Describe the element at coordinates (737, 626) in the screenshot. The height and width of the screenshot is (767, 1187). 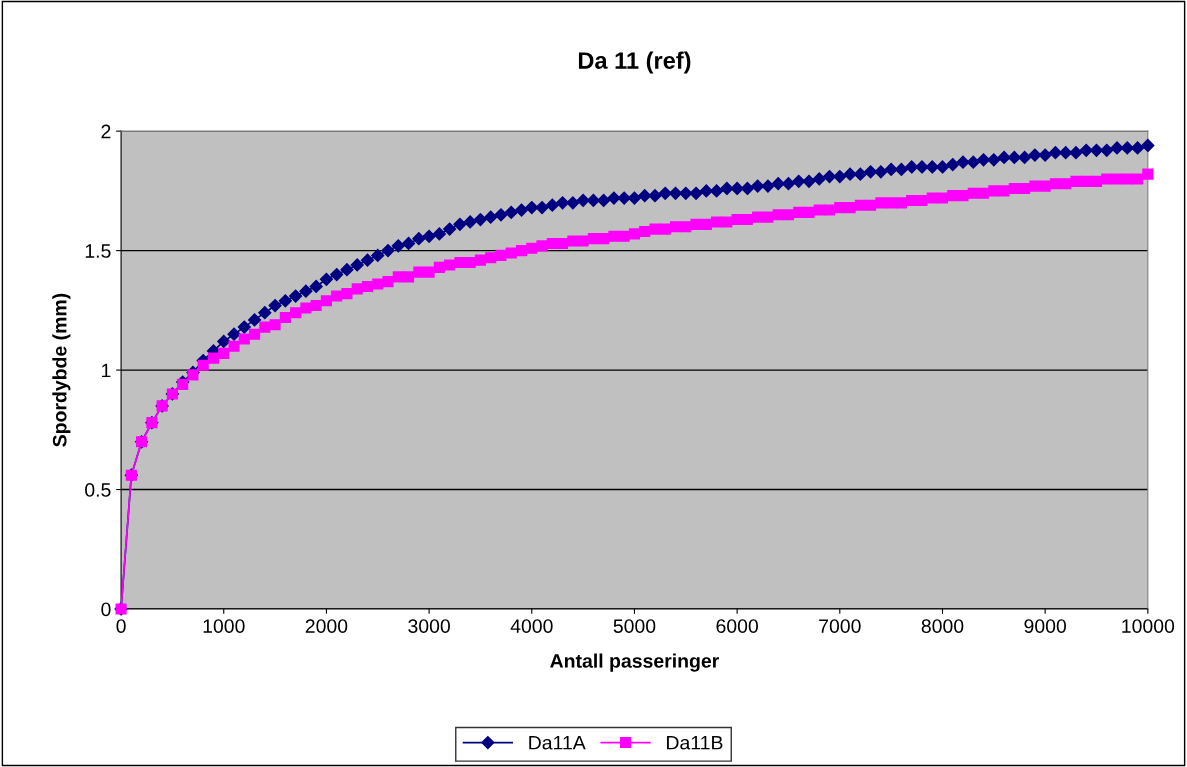
I see `x-tick-label: 6000` at that location.